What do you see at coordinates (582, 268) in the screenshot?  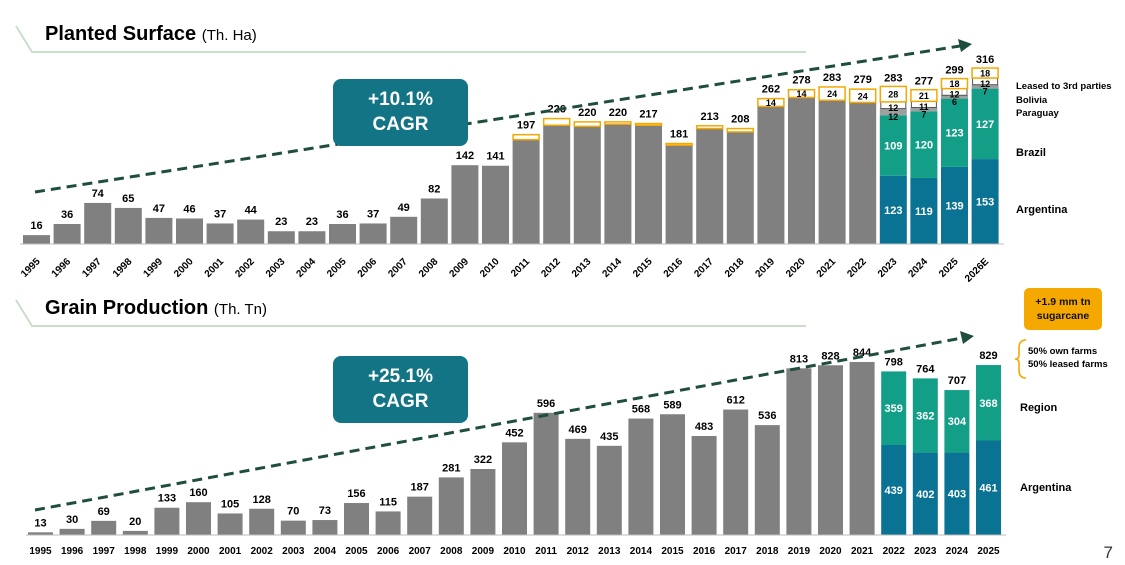 I see `tick-2013: 2013` at bounding box center [582, 268].